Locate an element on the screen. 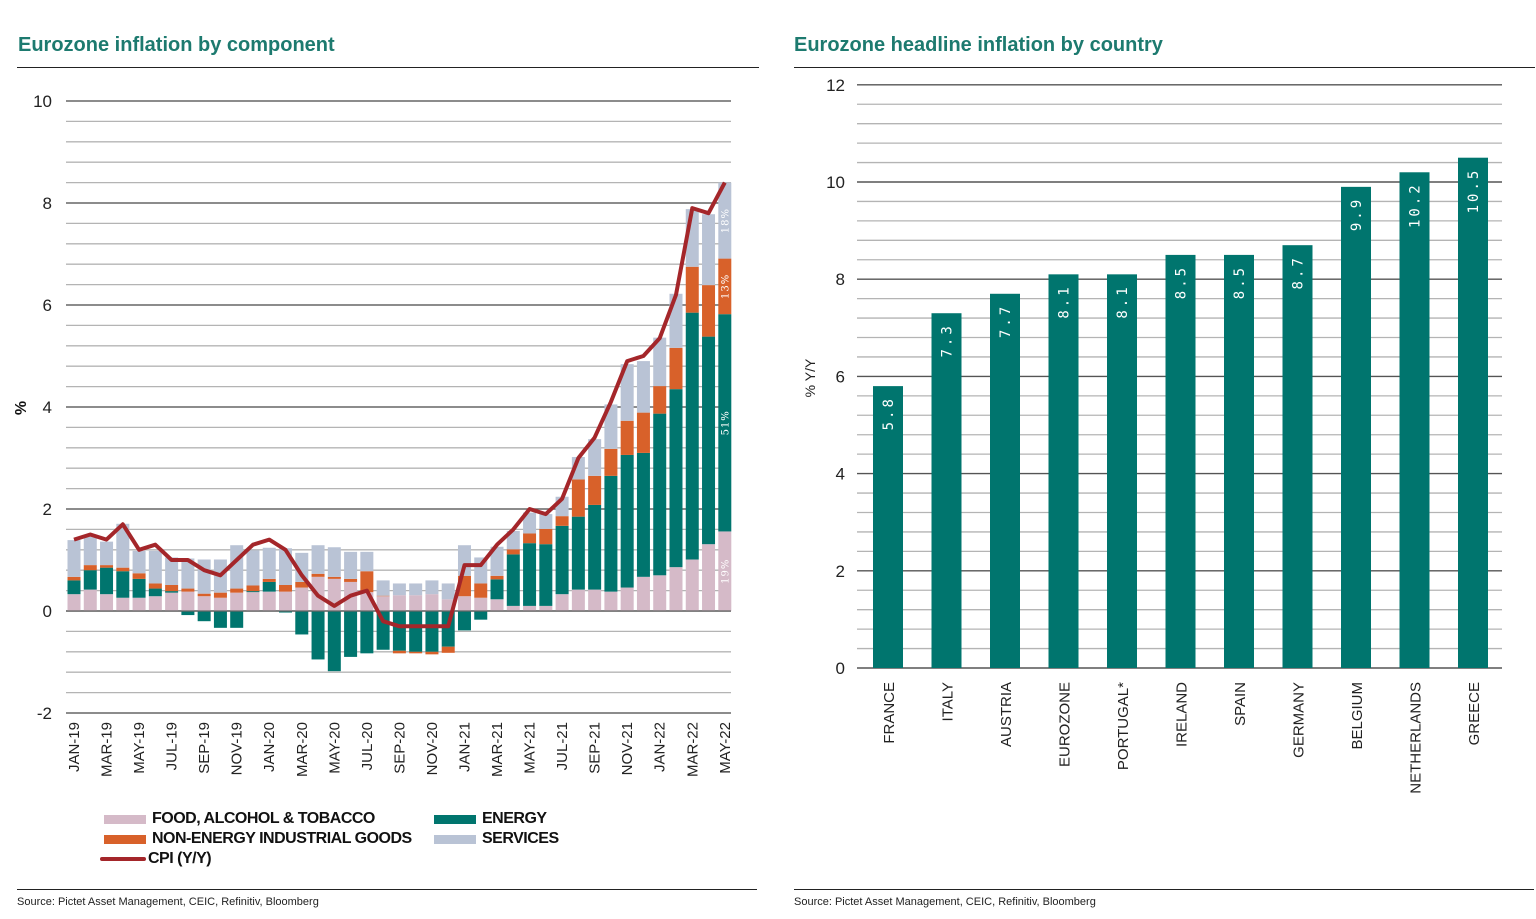  legend-item-energy: ENERGY is located at coordinates (490, 819).